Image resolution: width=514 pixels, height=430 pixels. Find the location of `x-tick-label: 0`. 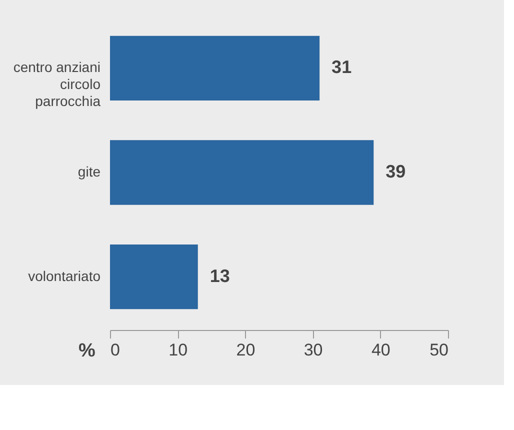

x-tick-label: 0 is located at coordinates (115, 350).